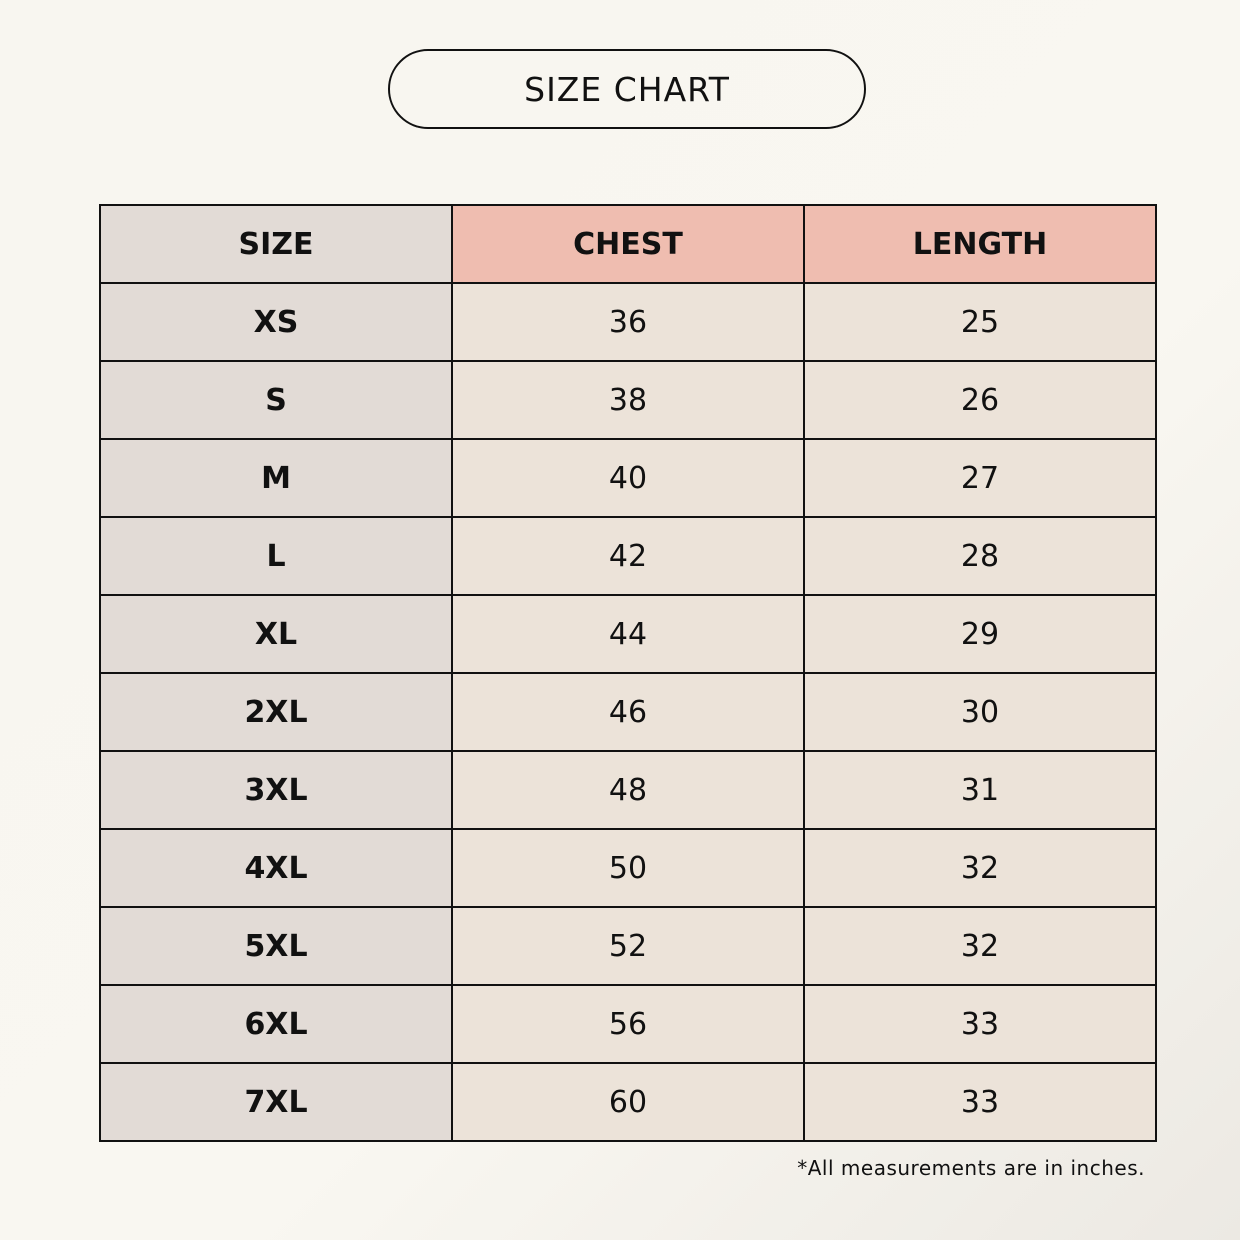  I want to click on cell: L, so click(276, 556).